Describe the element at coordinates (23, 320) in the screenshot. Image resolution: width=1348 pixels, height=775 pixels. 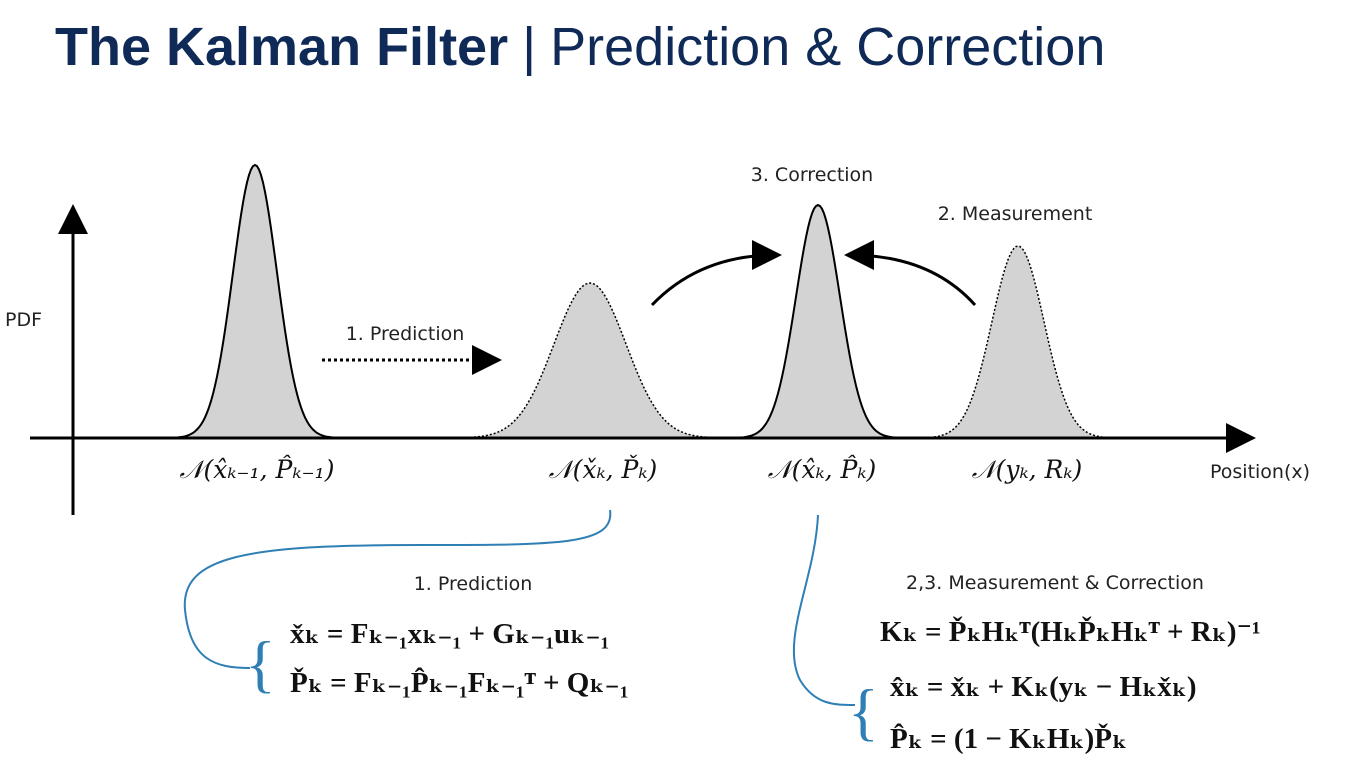
I see `y-axis-label: PDF` at that location.